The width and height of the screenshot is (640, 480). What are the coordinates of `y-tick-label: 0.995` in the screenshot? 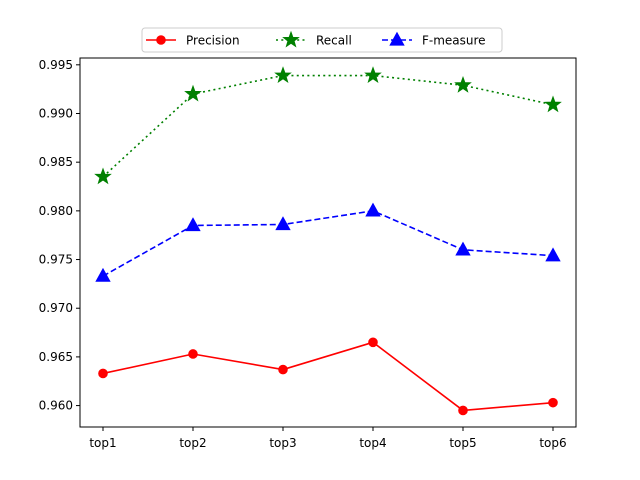 It's located at (56, 65).